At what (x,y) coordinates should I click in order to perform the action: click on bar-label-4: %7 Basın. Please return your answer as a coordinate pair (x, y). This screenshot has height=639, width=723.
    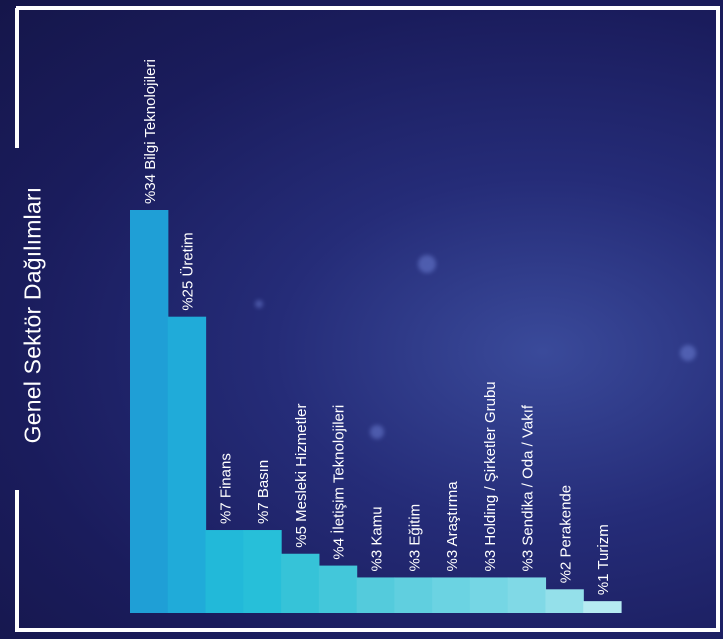
    Looking at the image, I should click on (263, 492).